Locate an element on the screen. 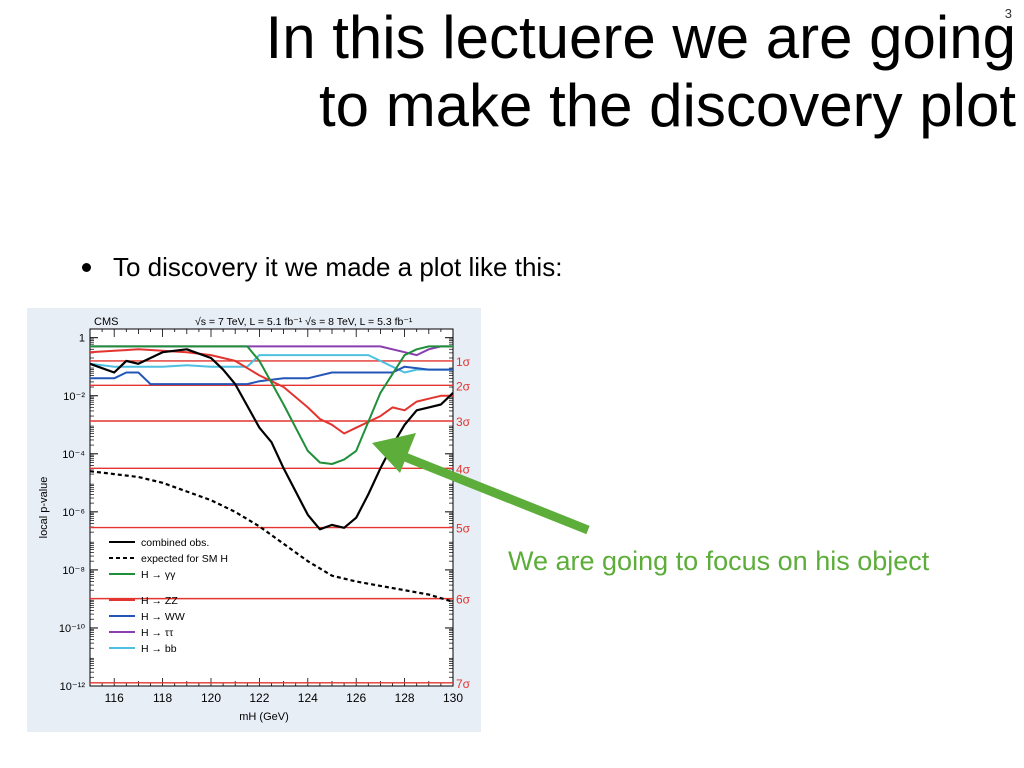  x-axis-label: mH (GeV) is located at coordinates (264, 717).